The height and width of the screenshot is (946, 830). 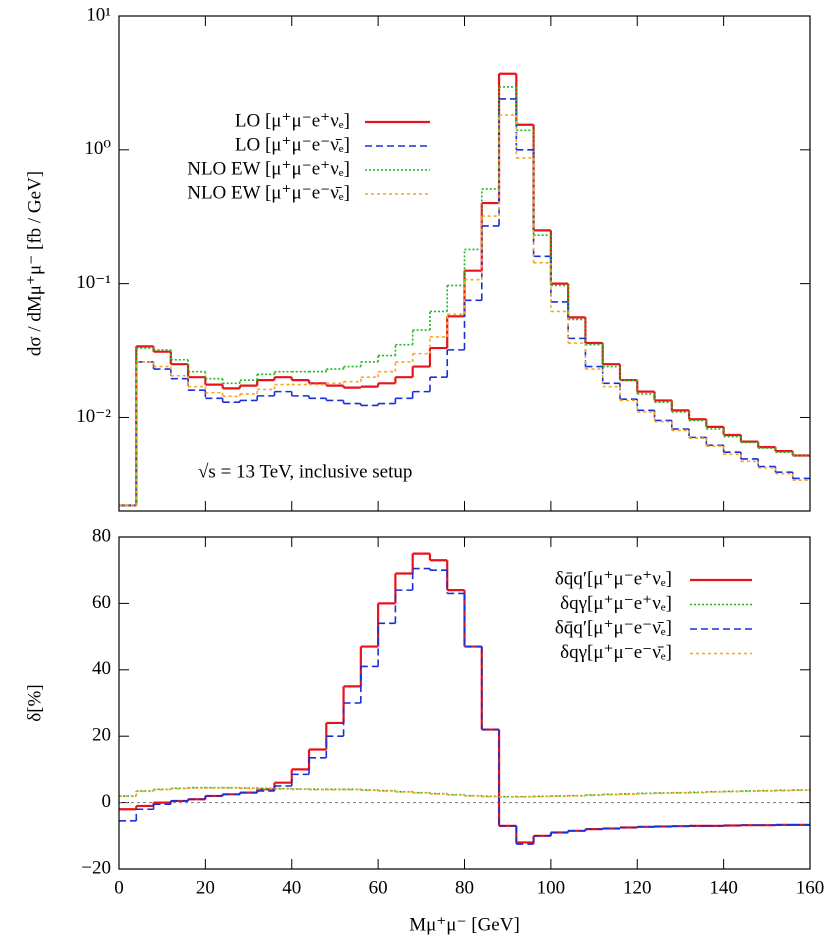 I want to click on legend-label: δqγ[μ⁺μ⁻e⁺νₑ], so click(x=616, y=603).